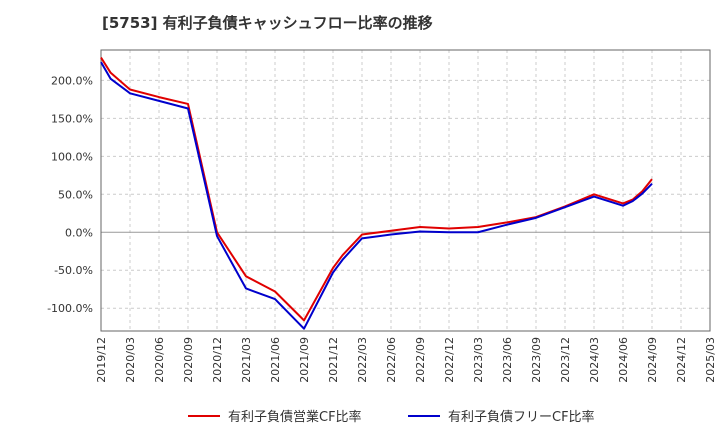  What do you see at coordinates (449, 360) in the screenshot?
I see `x-tick-label: 2022/12` at bounding box center [449, 360].